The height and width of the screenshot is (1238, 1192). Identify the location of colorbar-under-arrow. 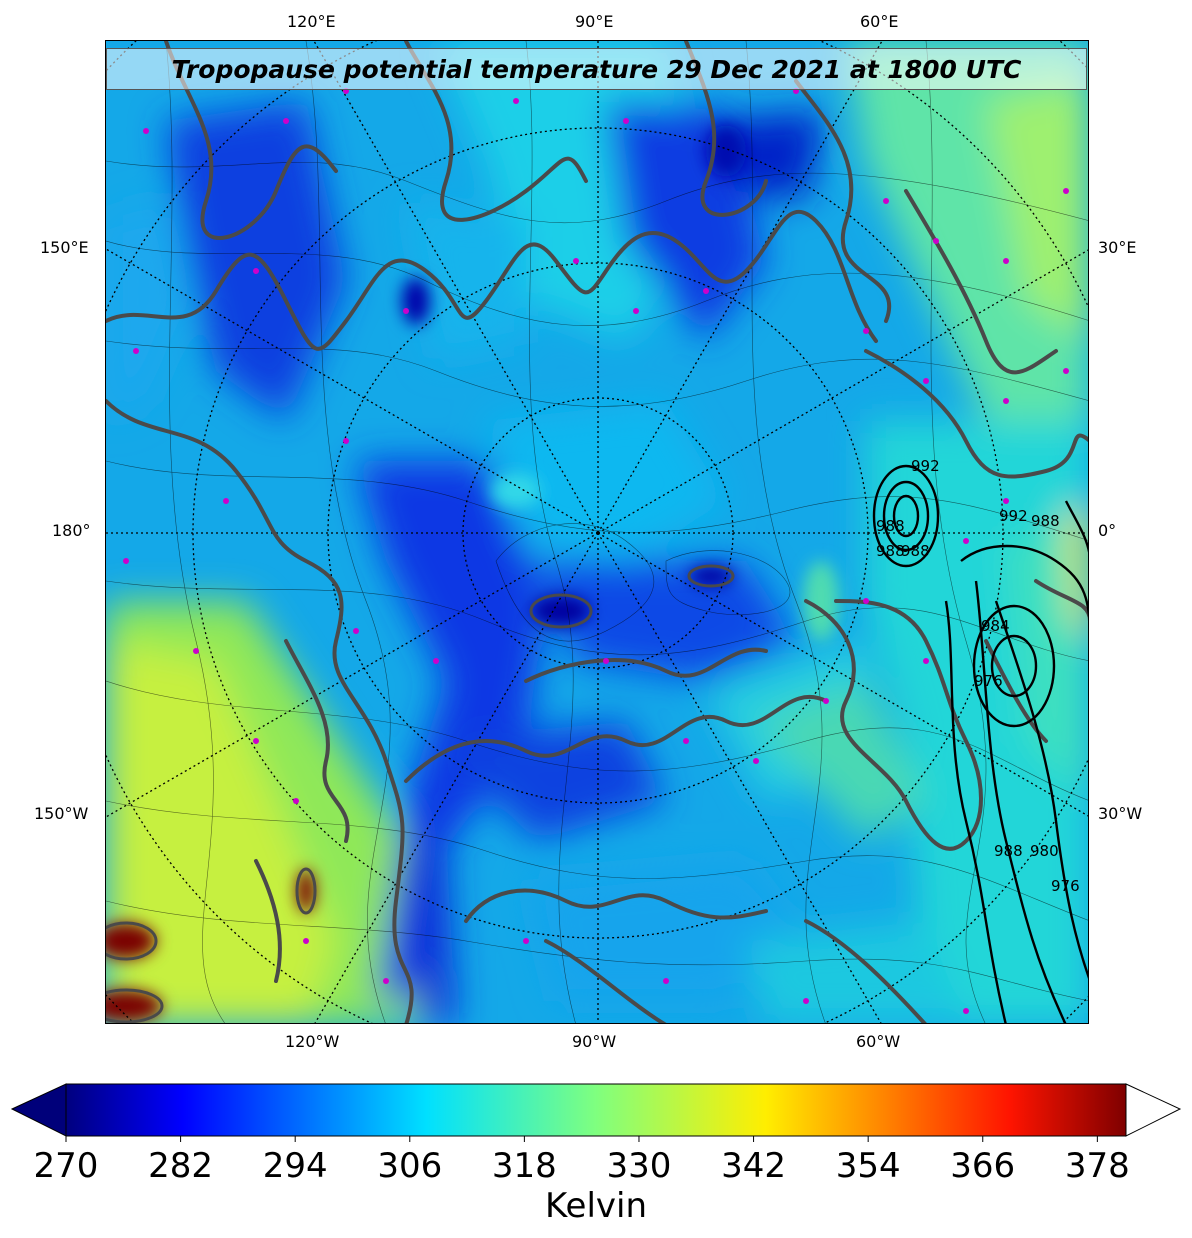
(38, 1110).